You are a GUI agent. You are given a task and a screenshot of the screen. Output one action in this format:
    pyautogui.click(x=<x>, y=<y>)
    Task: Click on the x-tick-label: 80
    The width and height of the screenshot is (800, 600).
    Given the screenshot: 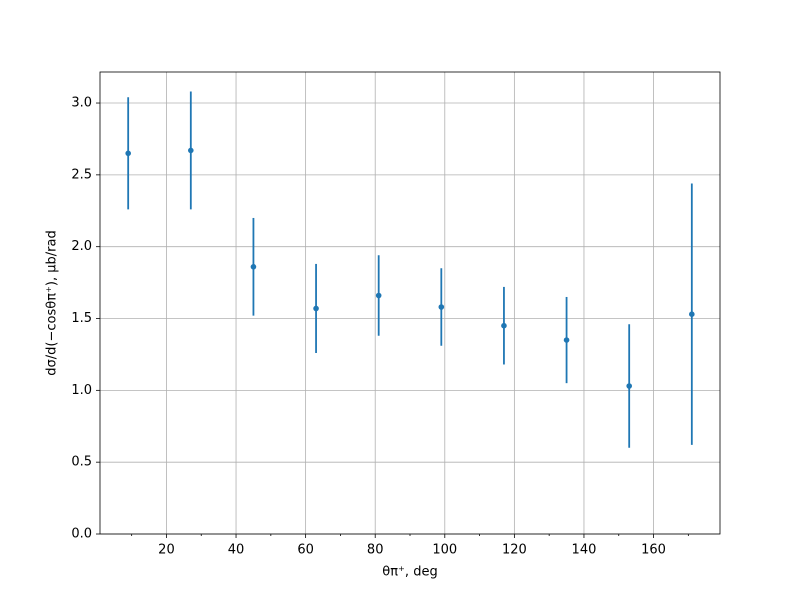 What is the action you would take?
    pyautogui.click(x=375, y=550)
    